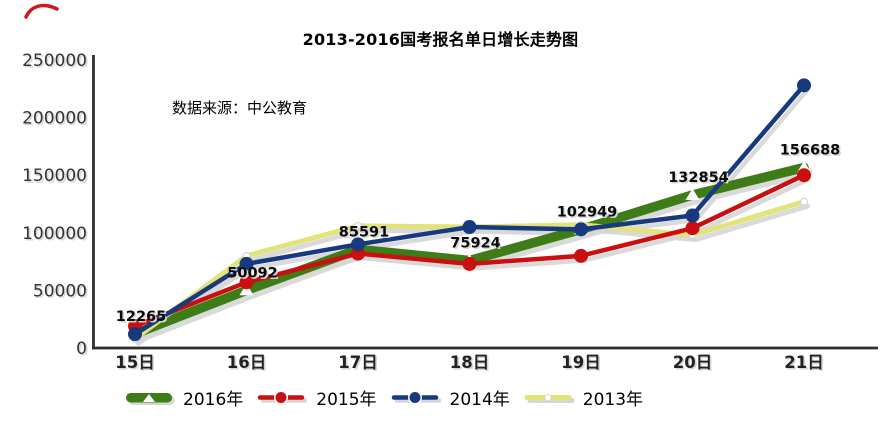 This screenshot has width=881, height=424. I want to click on red-mark-artifact-shape, so click(41, 11).